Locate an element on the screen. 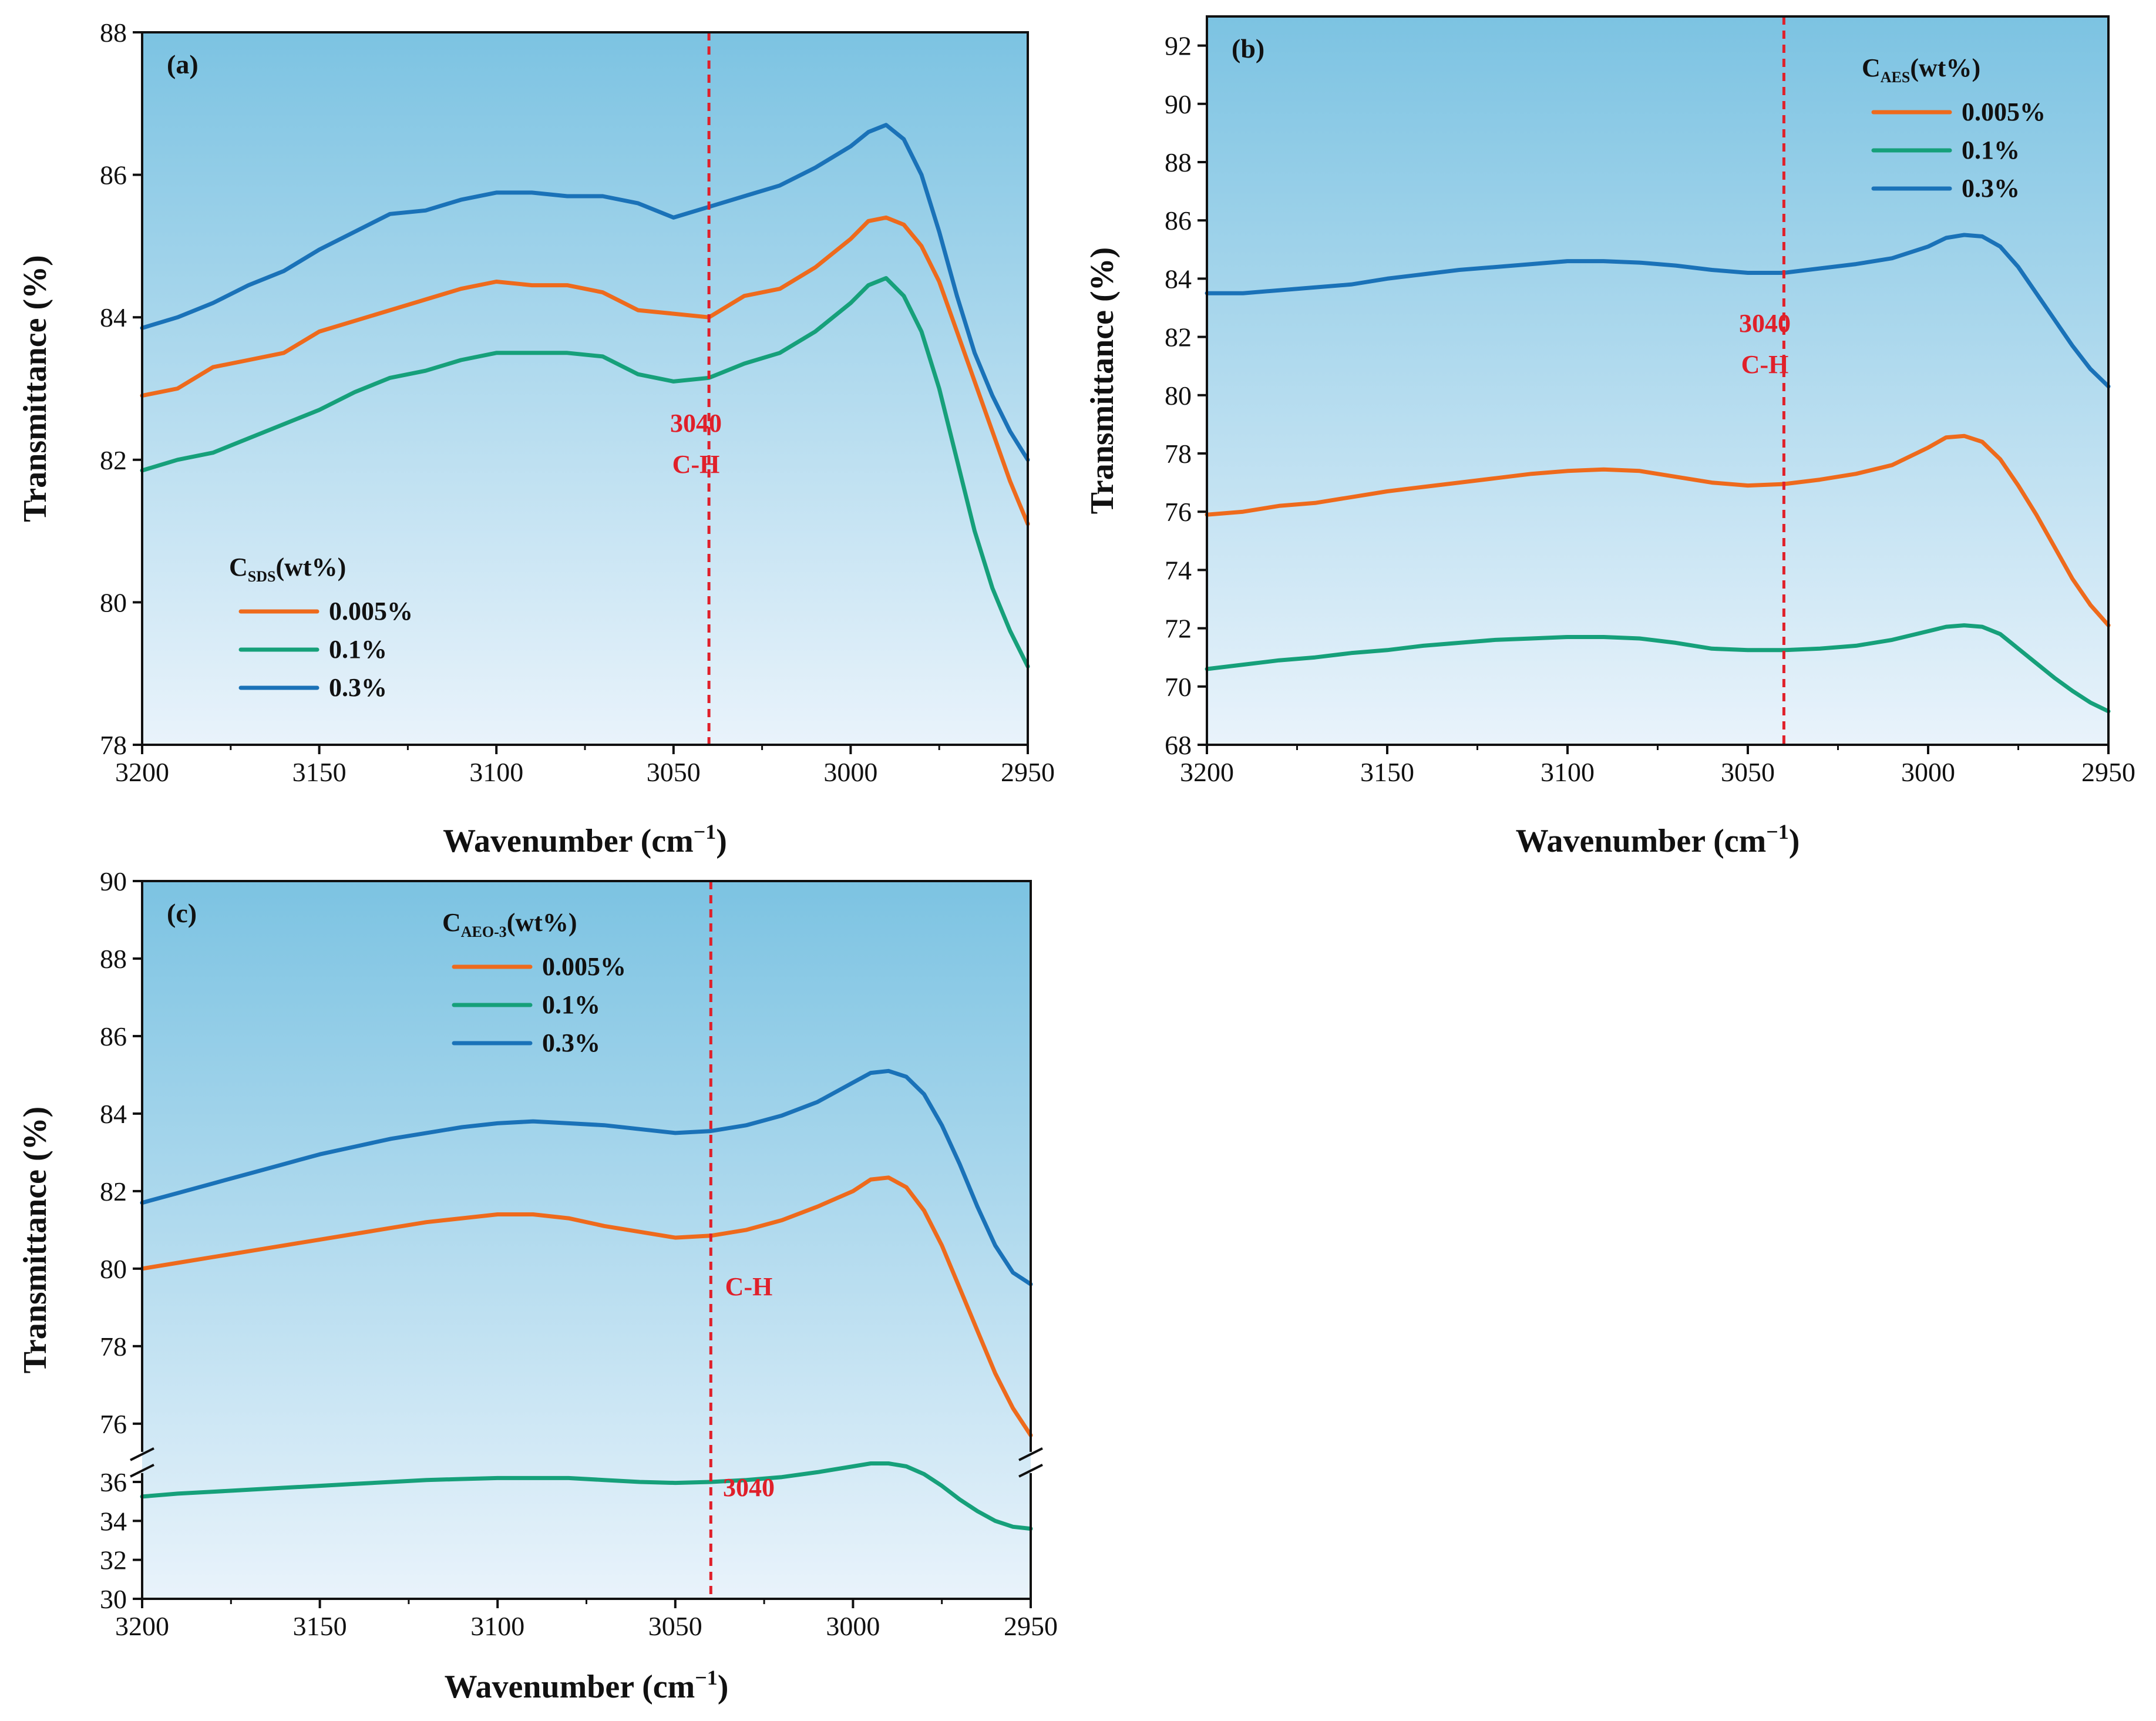  panel-b-x-tick-label: 3000 is located at coordinates (1928, 772).